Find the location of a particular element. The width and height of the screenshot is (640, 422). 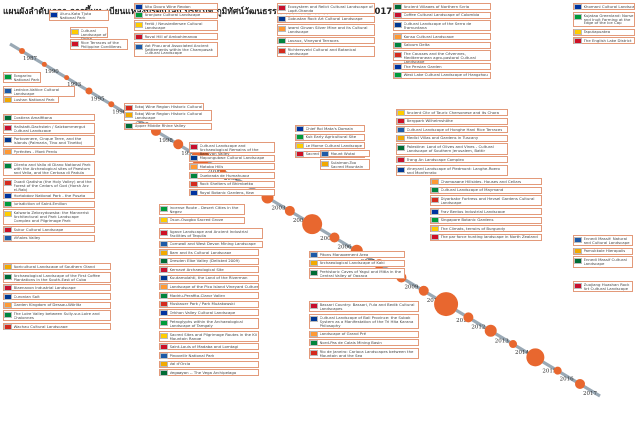

year-label: 2005 is located at coordinates (327, 239).